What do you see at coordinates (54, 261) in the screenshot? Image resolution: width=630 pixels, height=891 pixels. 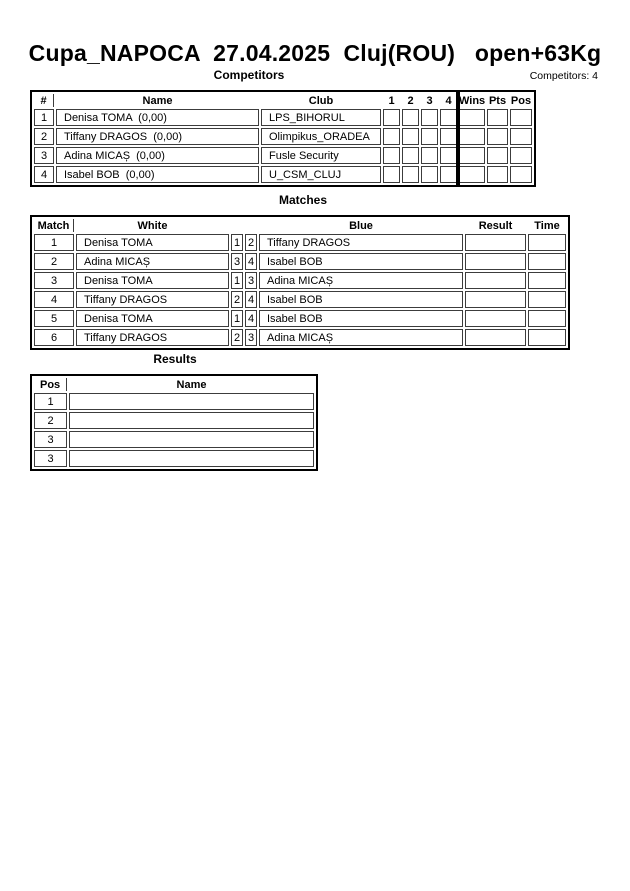 I see `match-number-cell: 2` at bounding box center [54, 261].